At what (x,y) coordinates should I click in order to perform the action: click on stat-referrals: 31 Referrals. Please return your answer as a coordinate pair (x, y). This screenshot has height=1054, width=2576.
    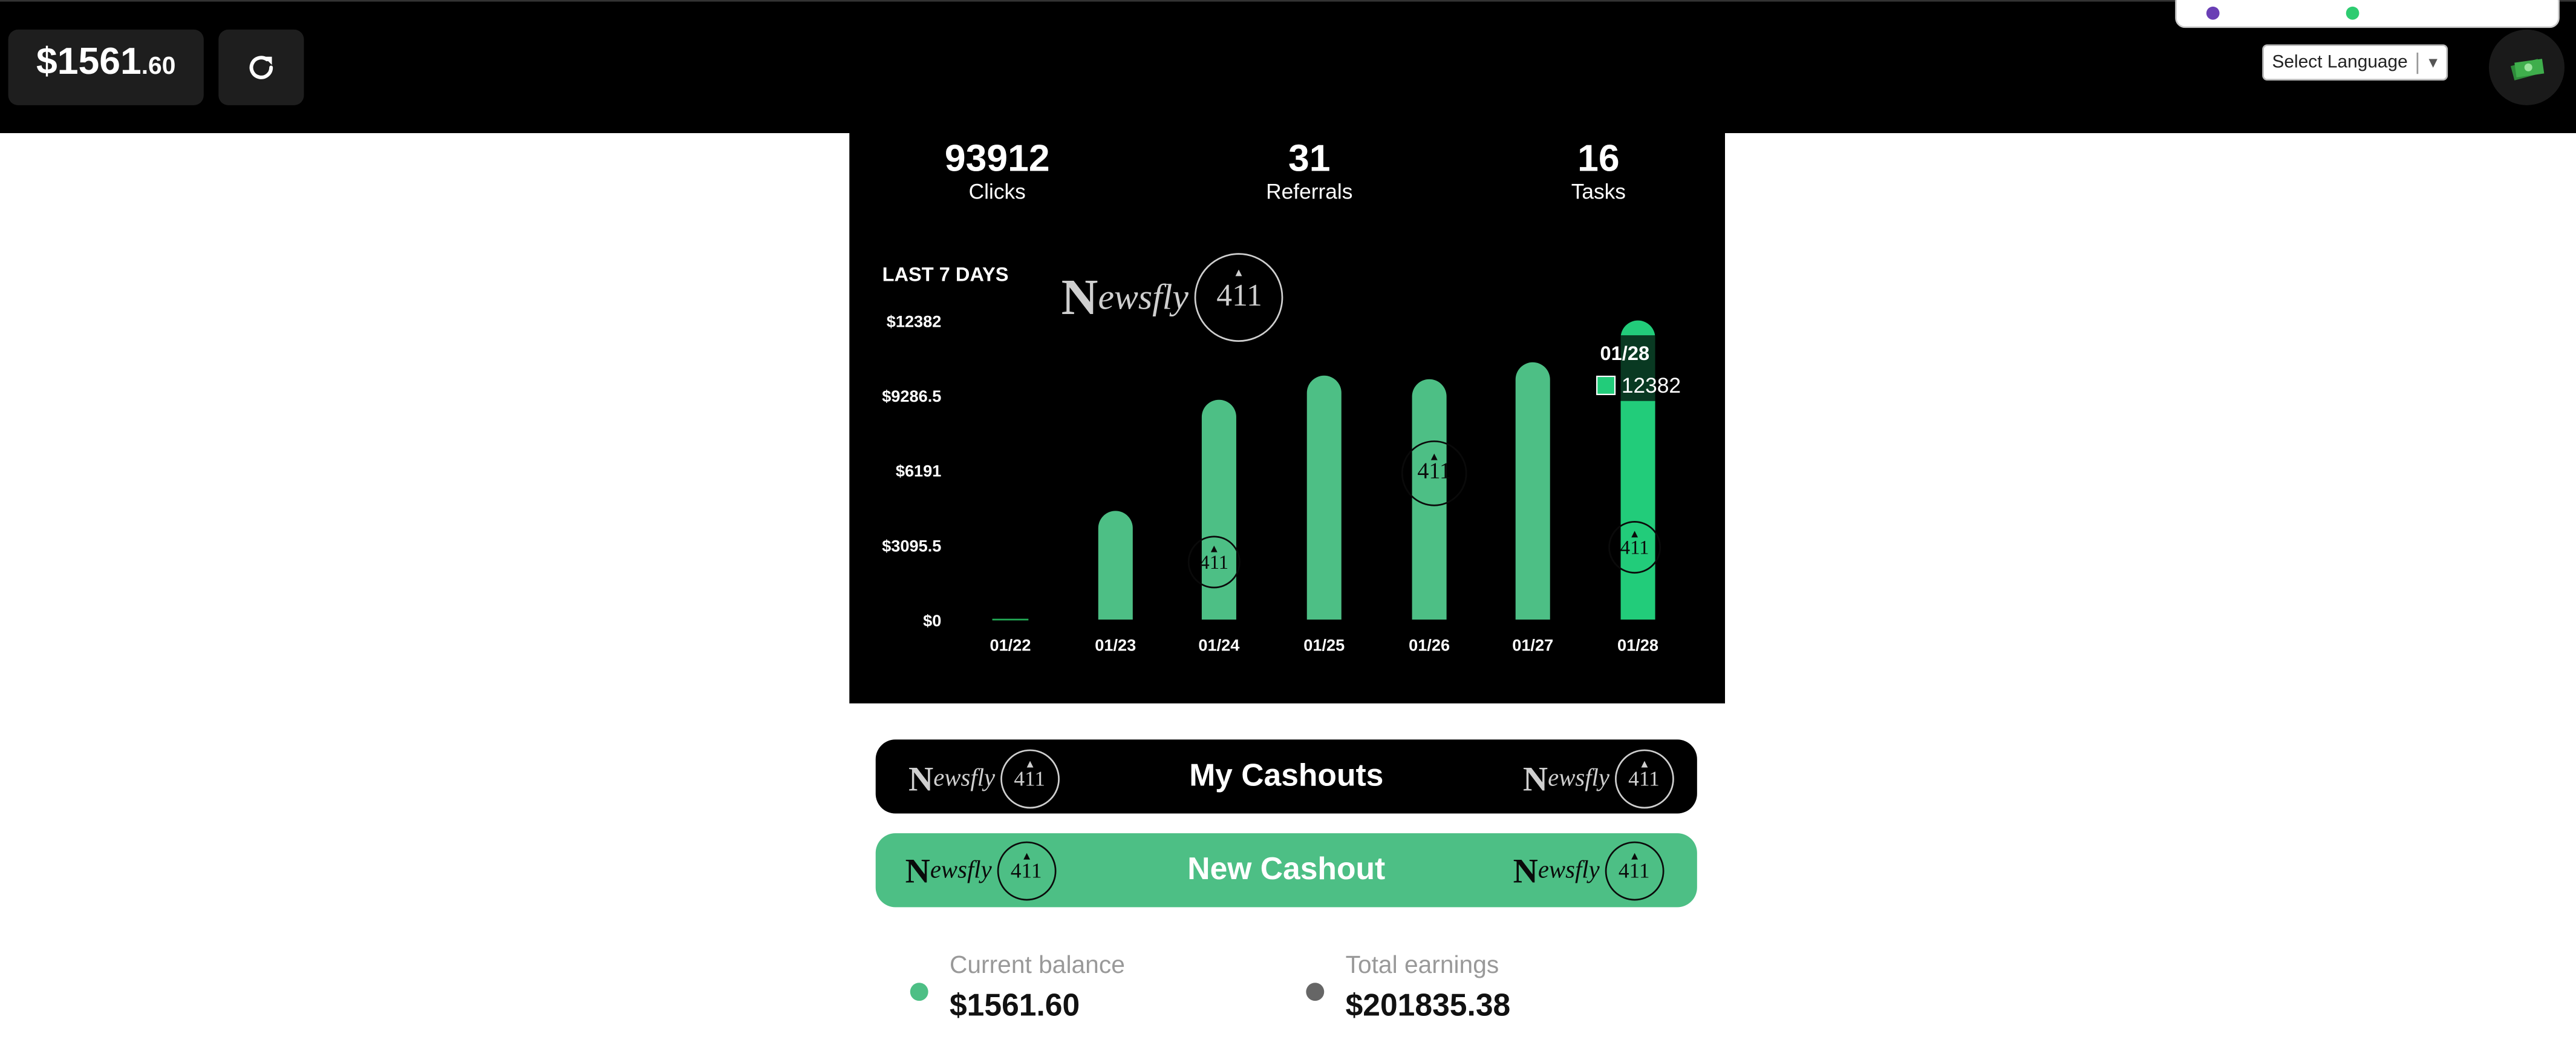
    Looking at the image, I should click on (1309, 170).